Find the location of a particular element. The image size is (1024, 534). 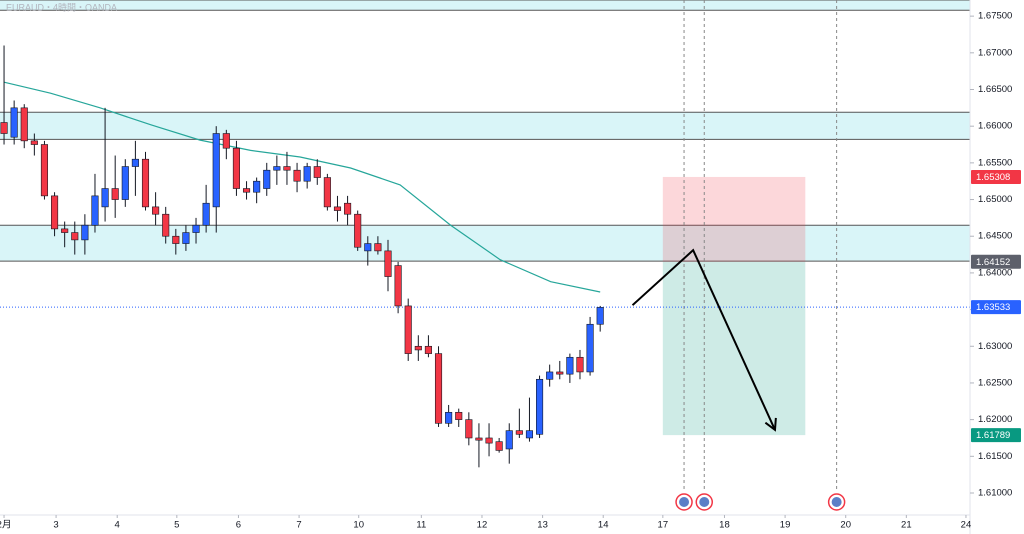

x-tick-label: 11 is located at coordinates (421, 525).